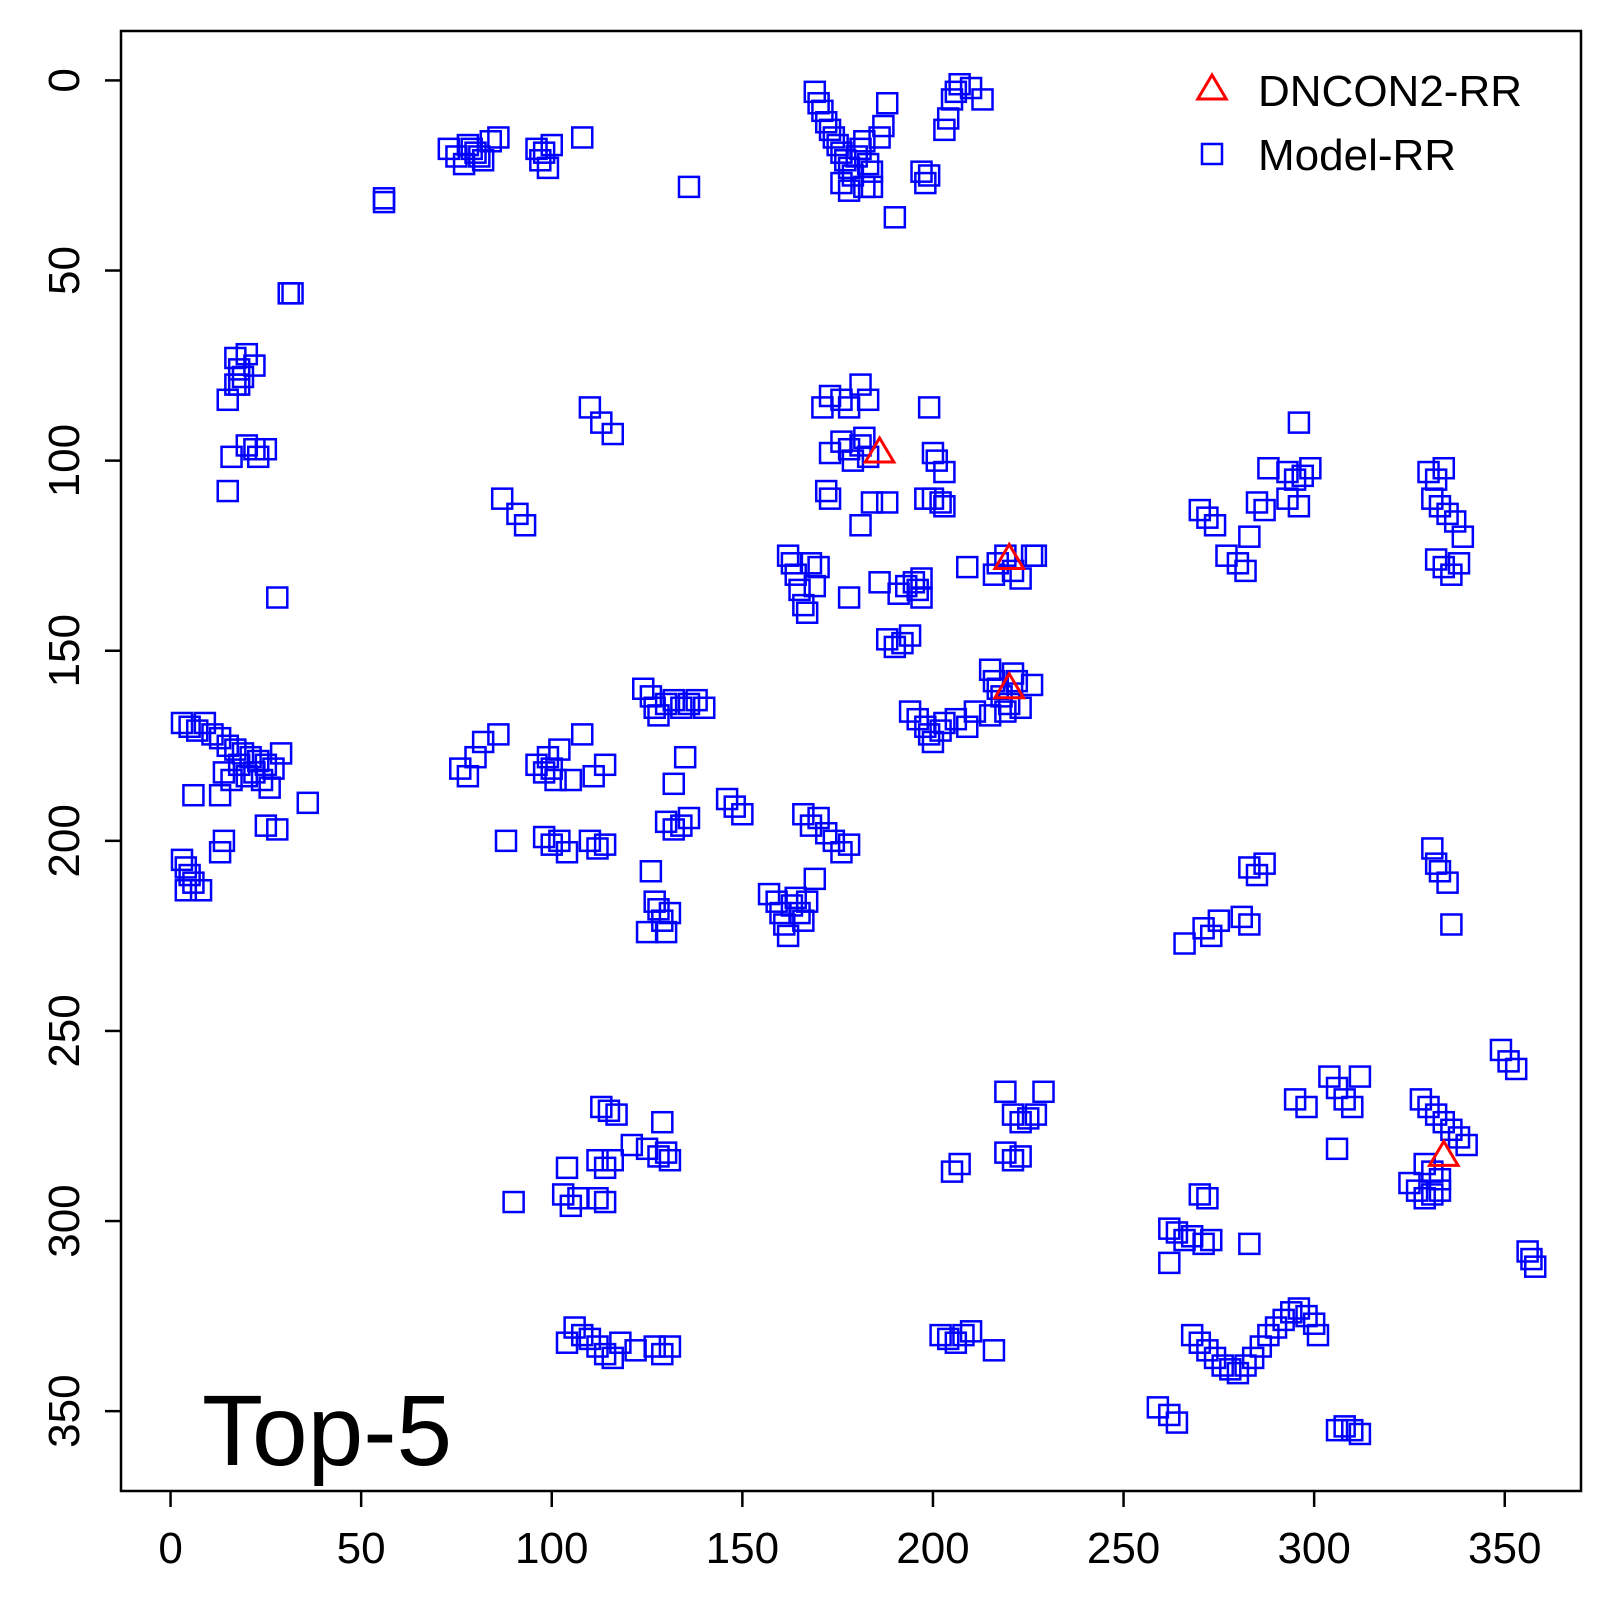 The height and width of the screenshot is (1600, 1600). I want to click on legend-marker, so click(1212, 86).